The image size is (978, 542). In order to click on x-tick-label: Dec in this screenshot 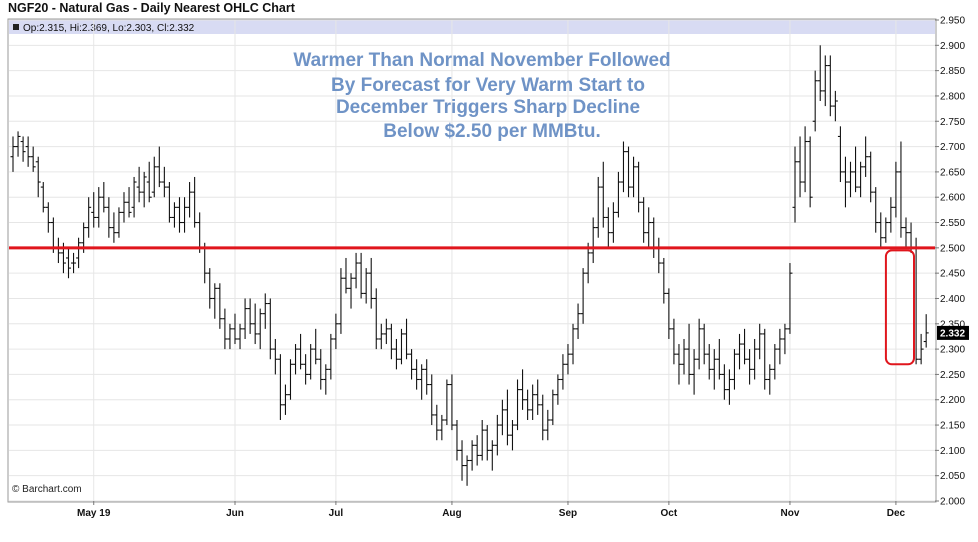, I will do `click(896, 513)`.